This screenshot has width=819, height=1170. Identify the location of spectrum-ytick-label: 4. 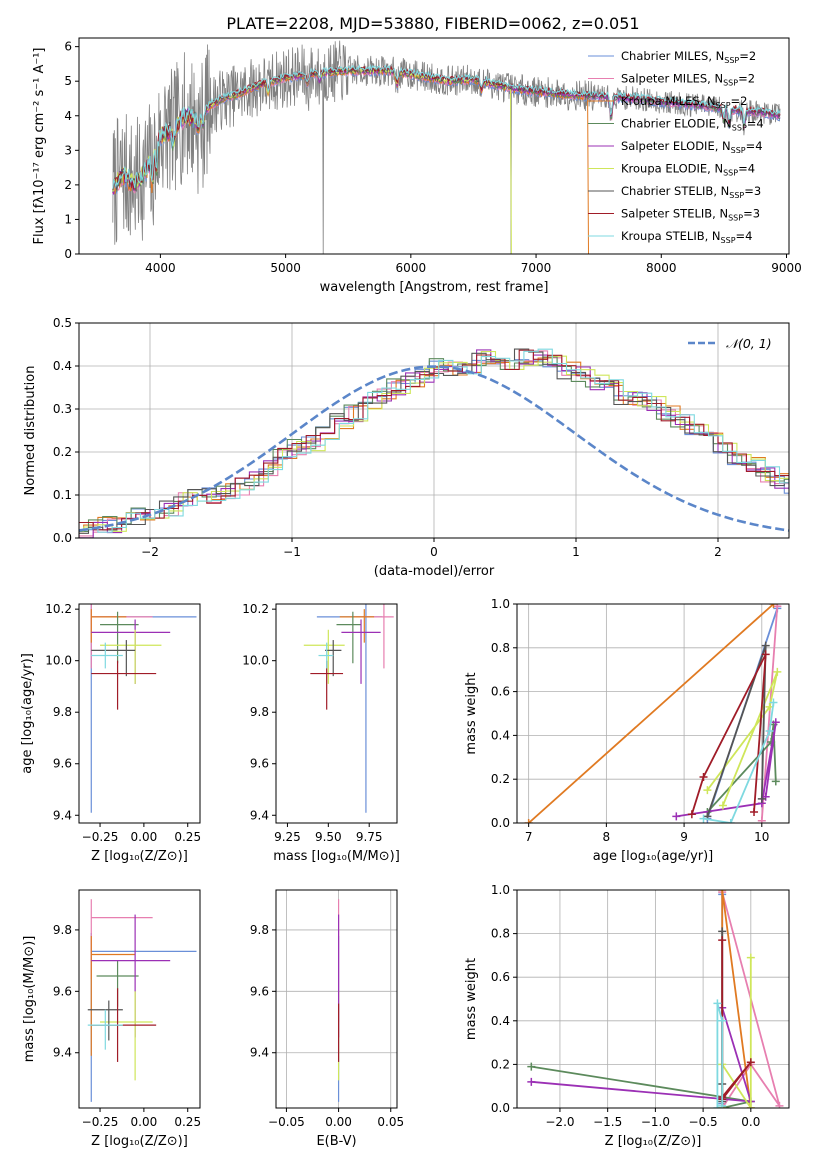
(68, 116).